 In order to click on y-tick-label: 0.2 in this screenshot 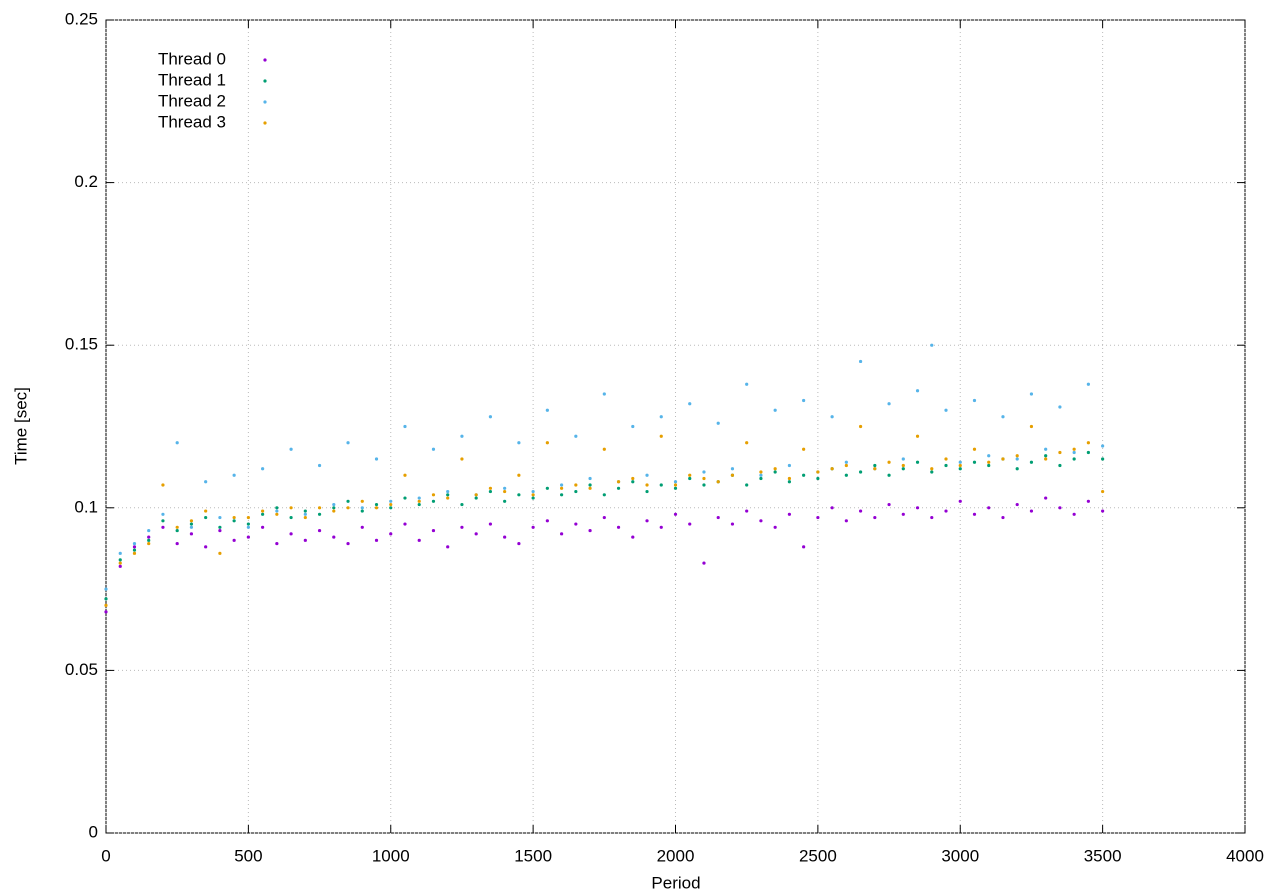, I will do `click(86, 181)`.